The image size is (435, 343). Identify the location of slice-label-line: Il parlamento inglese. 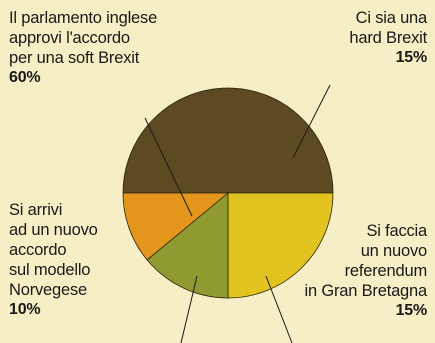
(83, 18).